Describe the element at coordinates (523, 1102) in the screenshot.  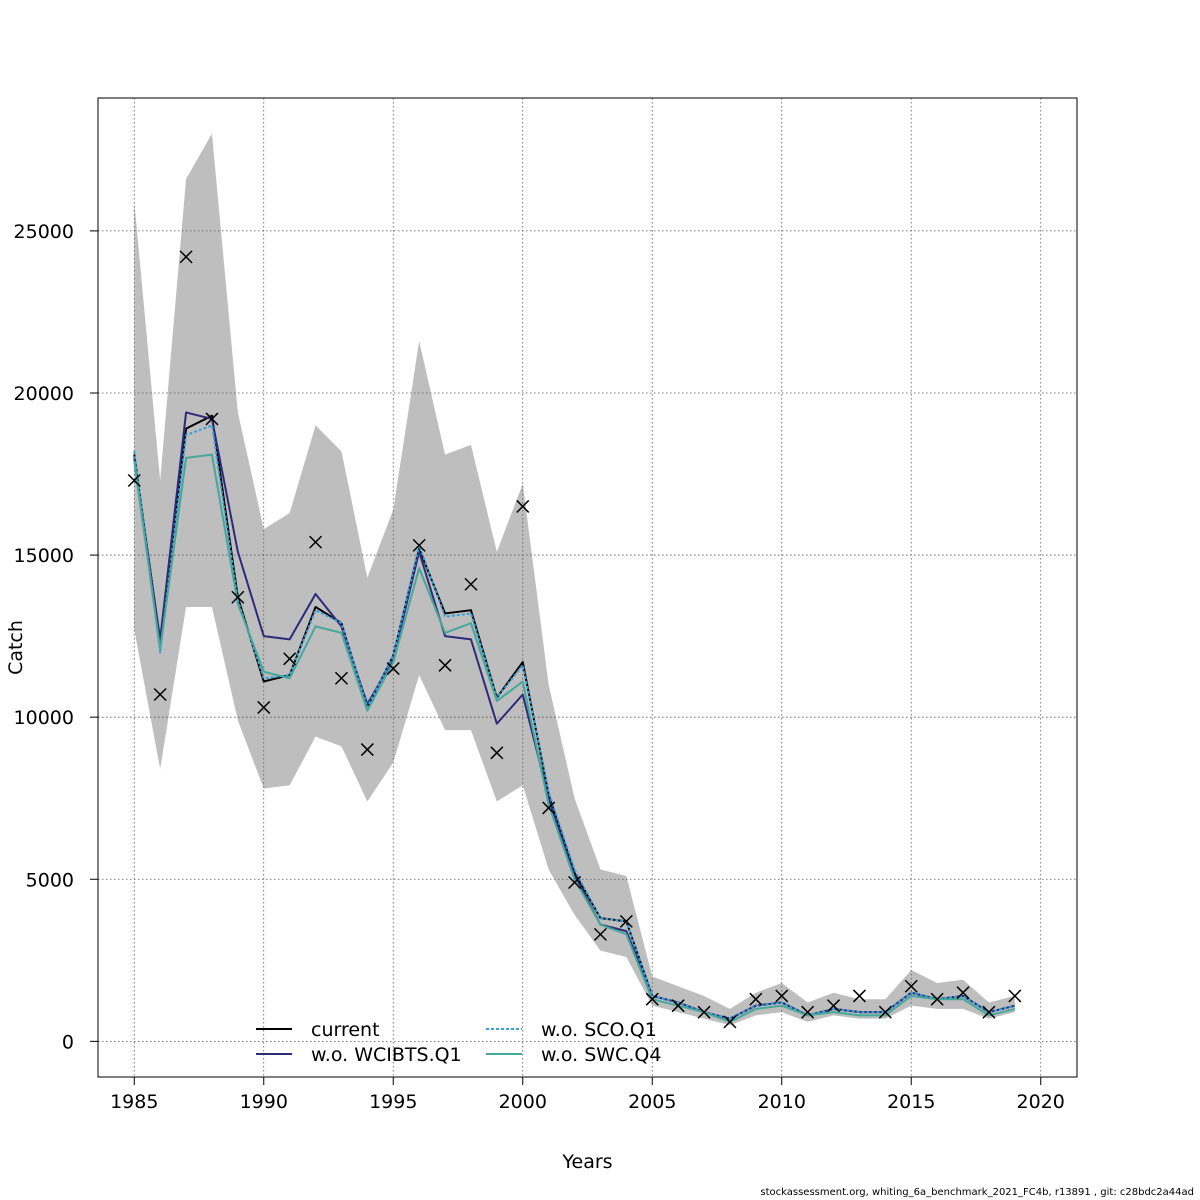
I see `x-tick-label: 2000` at that location.